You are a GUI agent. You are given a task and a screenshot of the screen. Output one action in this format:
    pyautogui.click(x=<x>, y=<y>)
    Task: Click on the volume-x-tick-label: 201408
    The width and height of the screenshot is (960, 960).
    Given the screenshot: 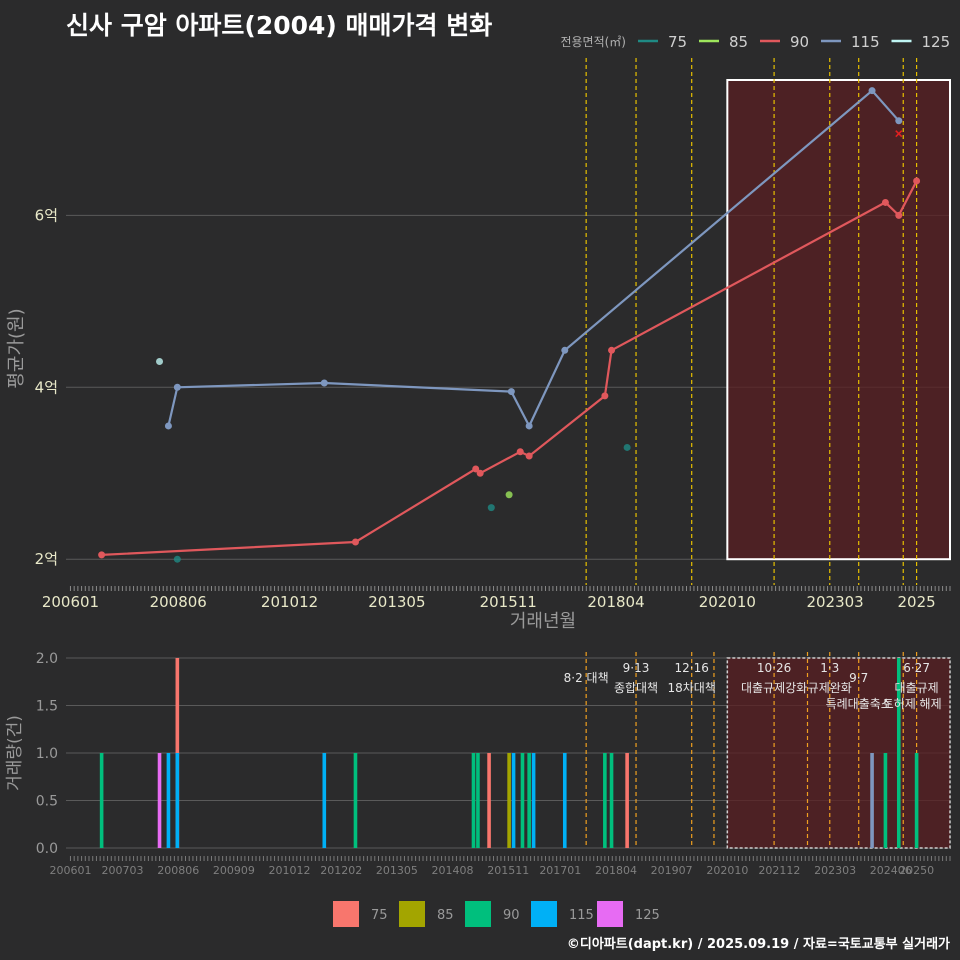 What is the action you would take?
    pyautogui.click(x=453, y=870)
    